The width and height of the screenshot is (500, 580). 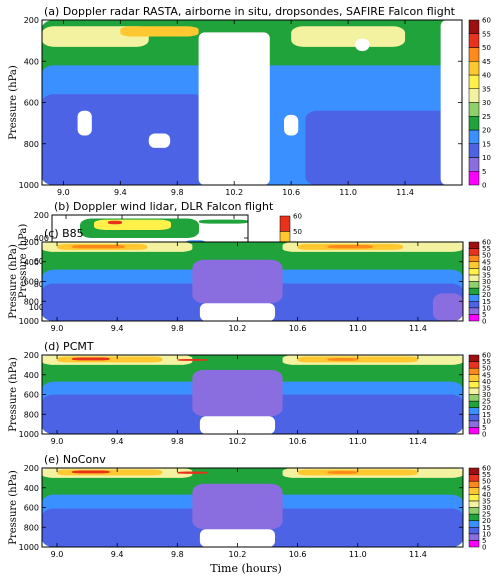 What do you see at coordinates (31, 375) in the screenshot?
I see `y-tick-label: 400` at bounding box center [31, 375].